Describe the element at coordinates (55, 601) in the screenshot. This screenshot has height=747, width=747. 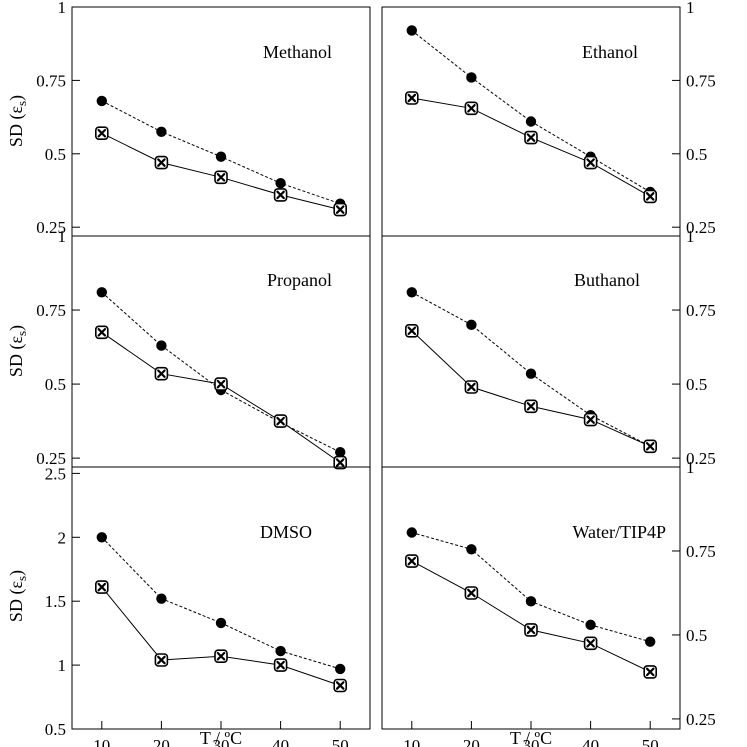
I see `y-tick-label: 1.5` at that location.